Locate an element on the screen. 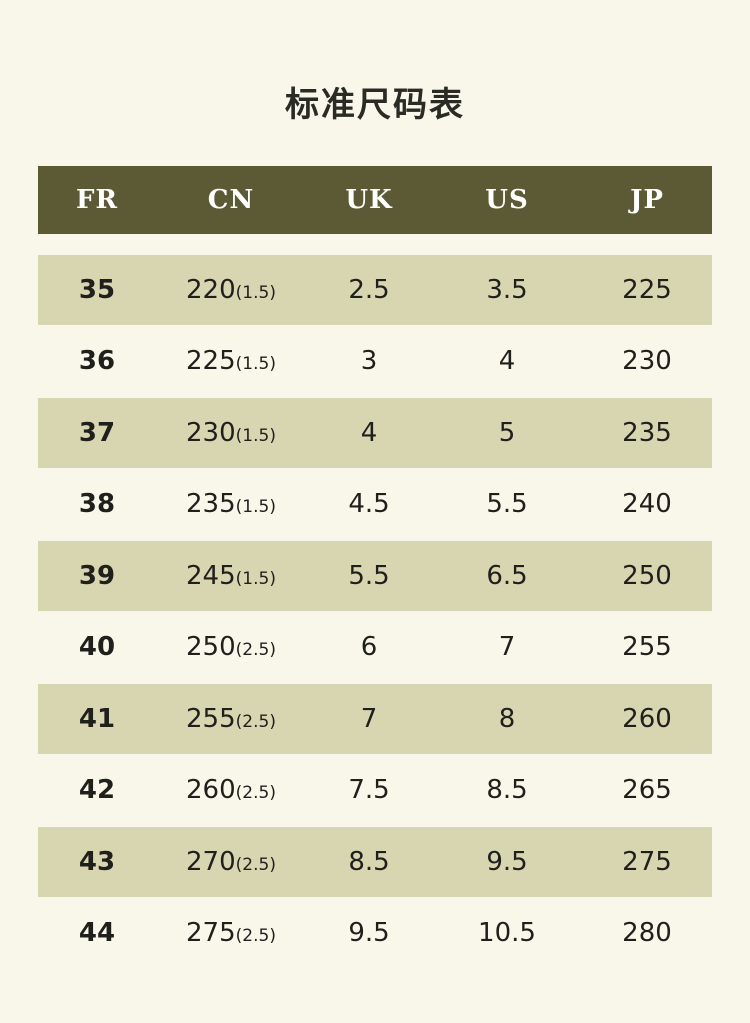 The height and width of the screenshot is (1023, 750). cell-cn: 270(2.5) is located at coordinates (231, 862).